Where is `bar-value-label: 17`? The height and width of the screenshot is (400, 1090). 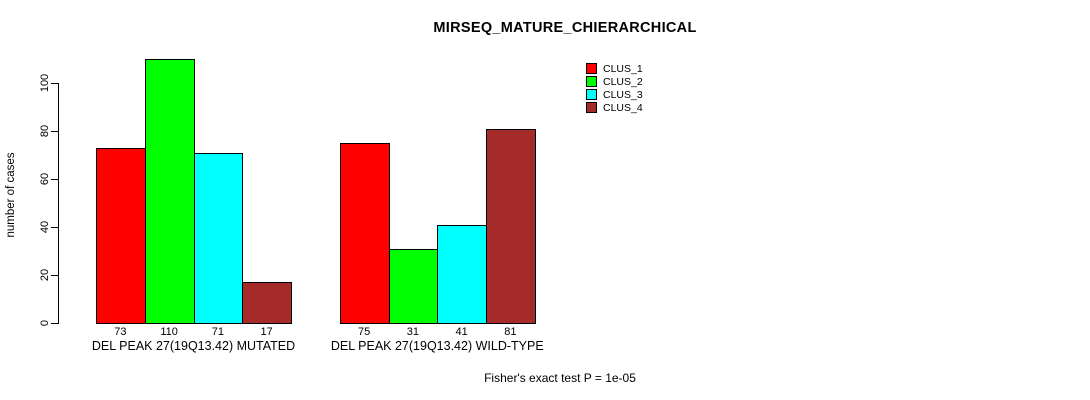 bar-value-label: 17 is located at coordinates (266, 332).